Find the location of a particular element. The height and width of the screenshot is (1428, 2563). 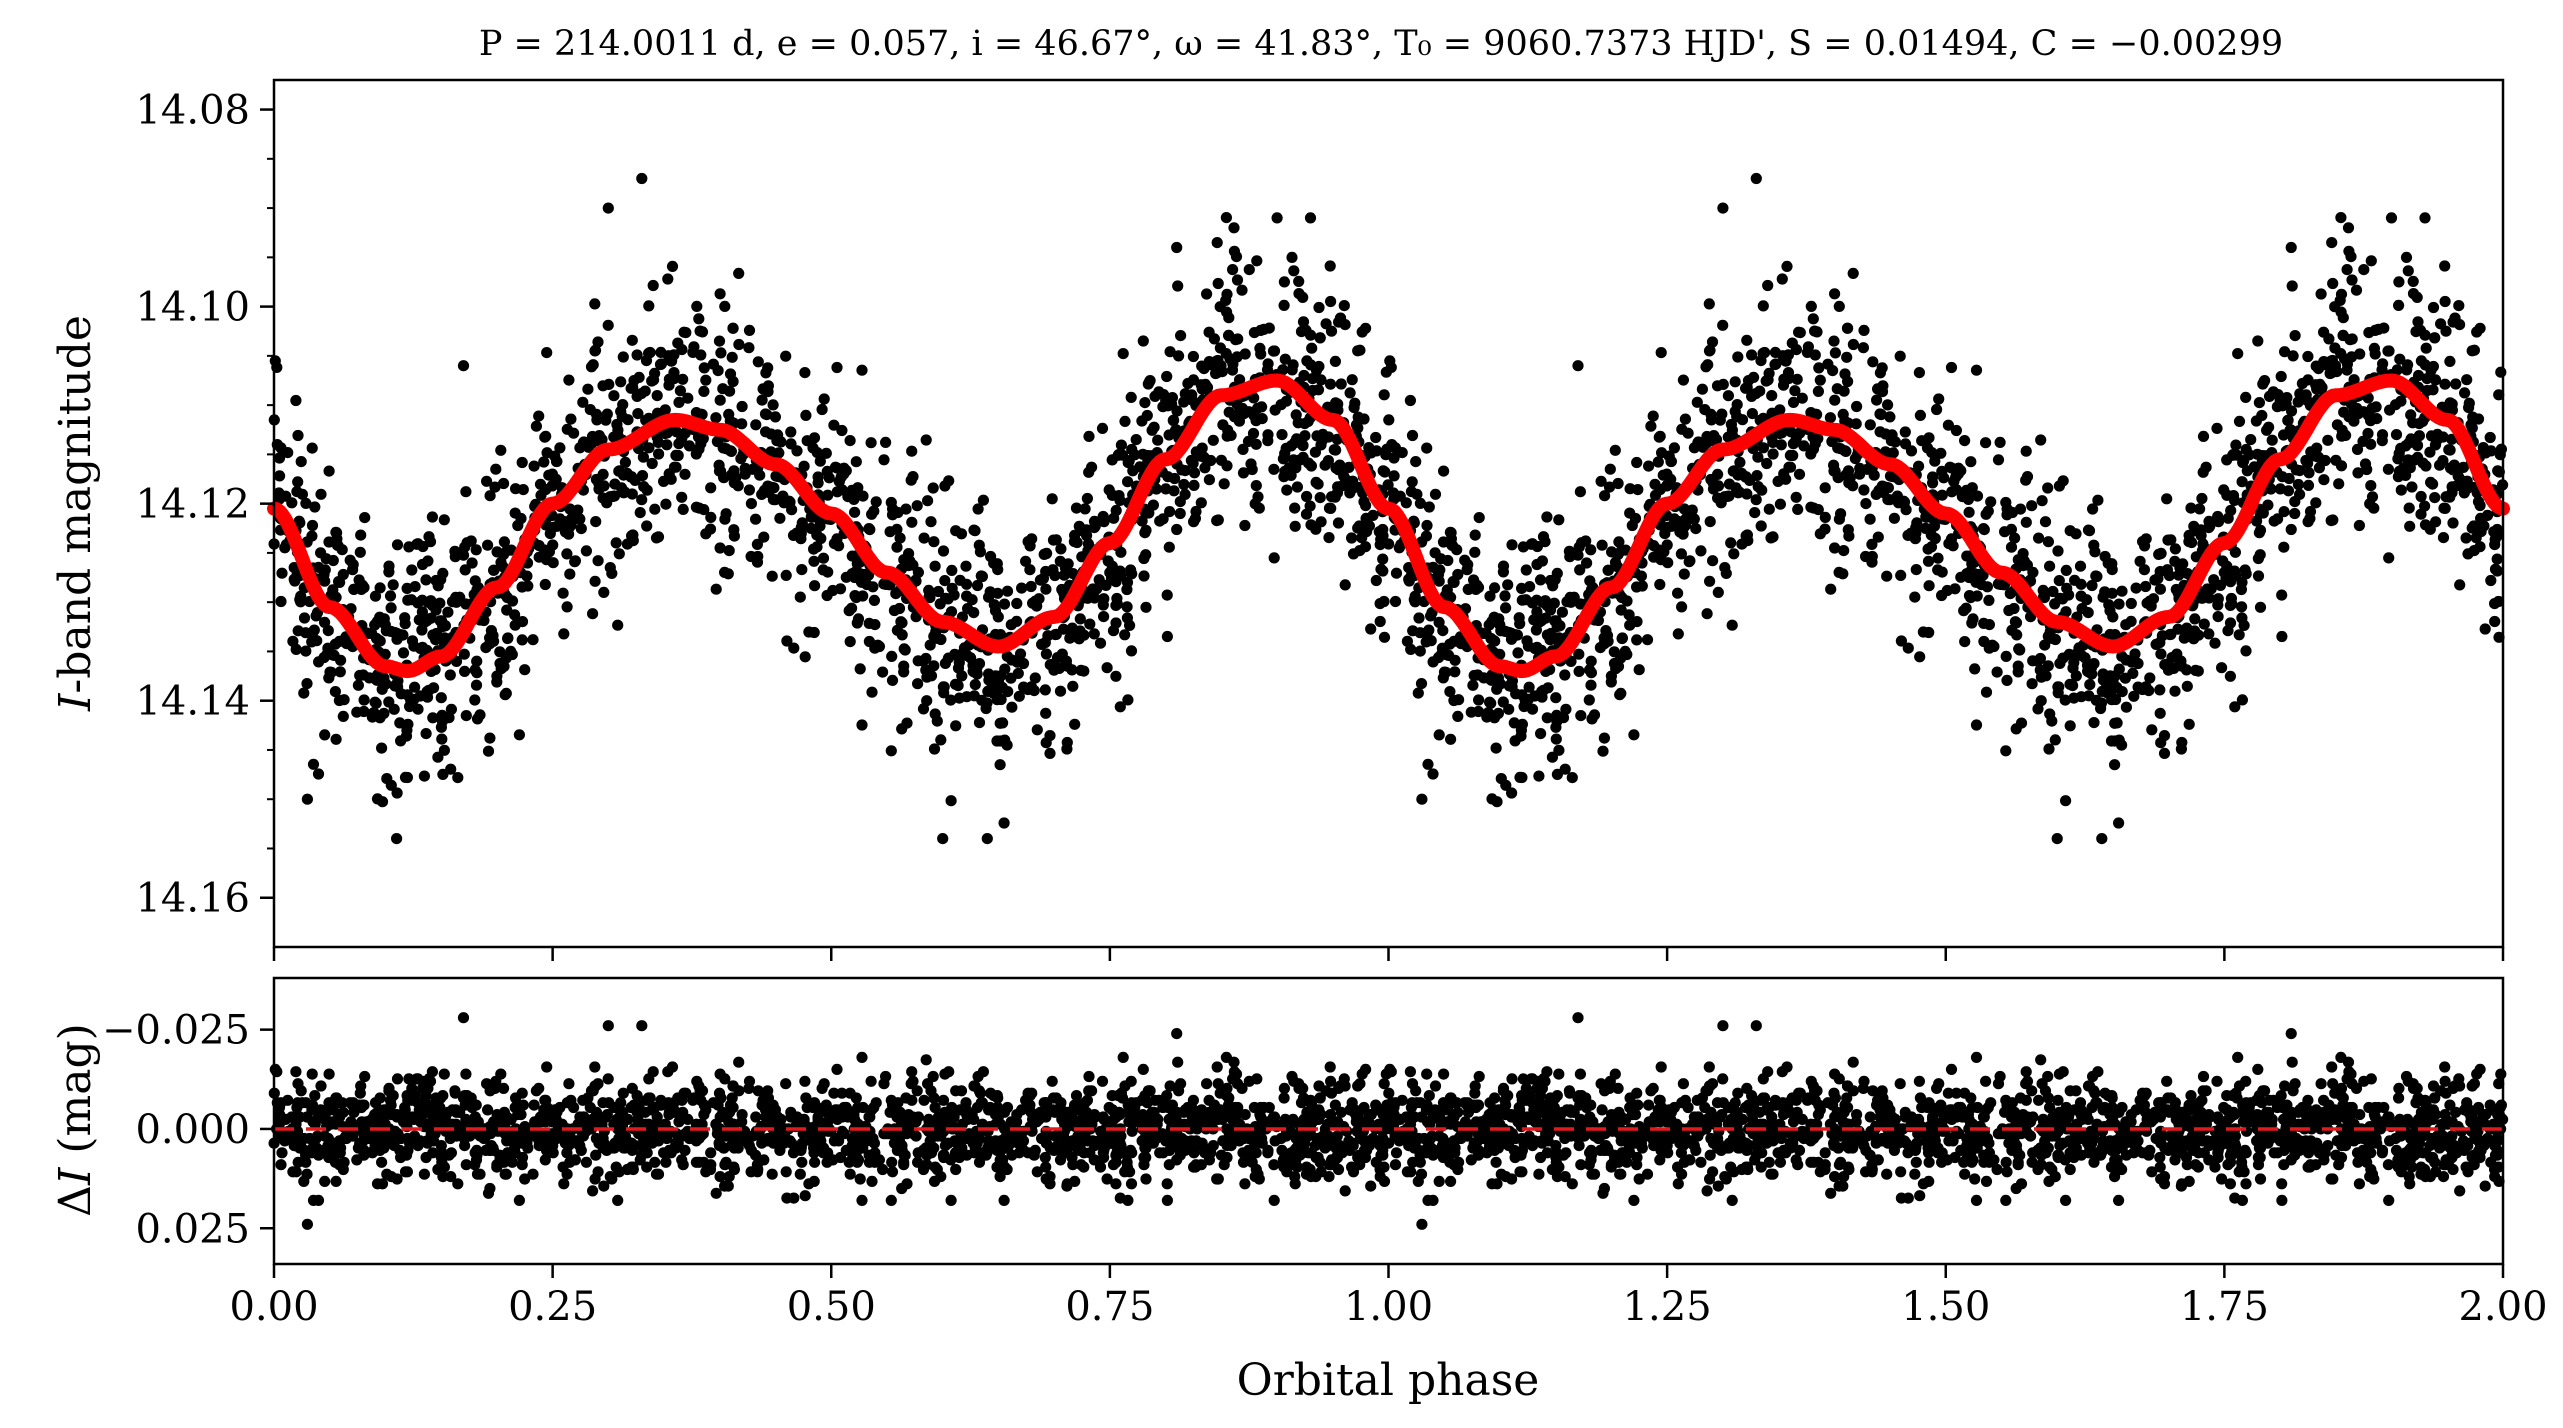

outlier-point is located at coordinates (1756, 178).